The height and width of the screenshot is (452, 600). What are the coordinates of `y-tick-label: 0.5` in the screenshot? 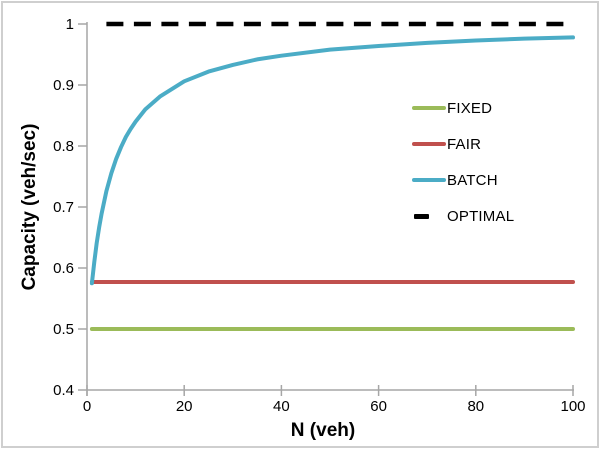 It's located at (63, 329).